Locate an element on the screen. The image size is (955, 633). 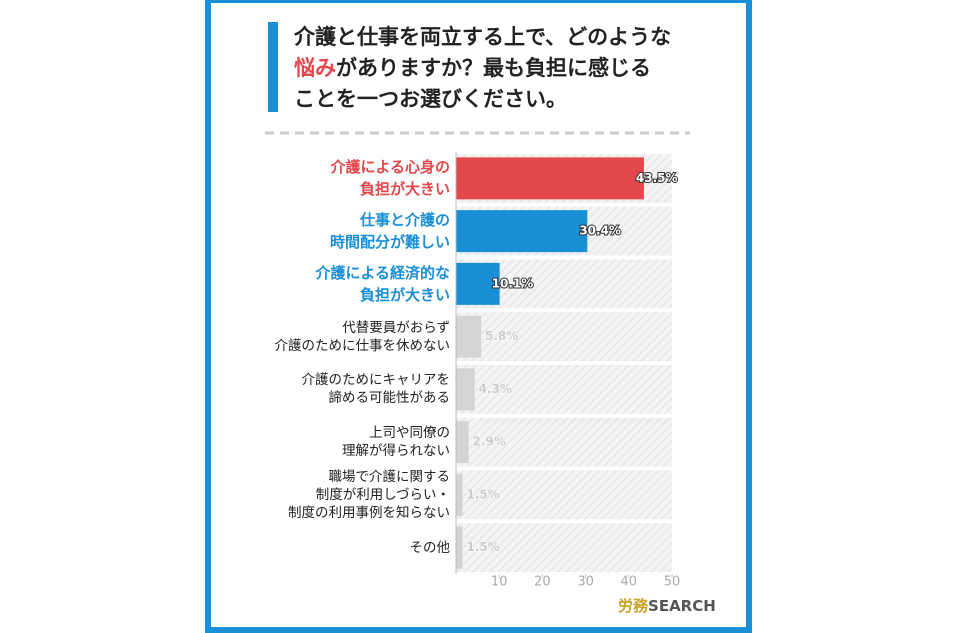
category-label: 上司や同僚の 理解が得られない is located at coordinates (396, 442).